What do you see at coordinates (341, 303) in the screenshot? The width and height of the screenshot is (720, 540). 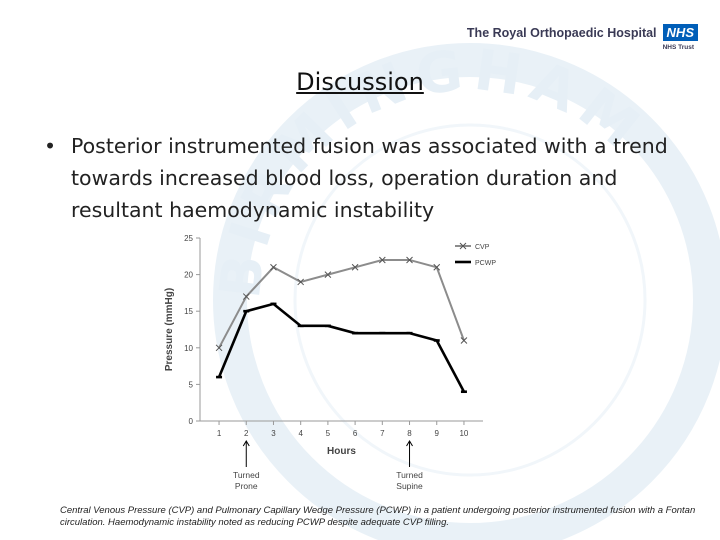 I see `series-cvp-line` at bounding box center [341, 303].